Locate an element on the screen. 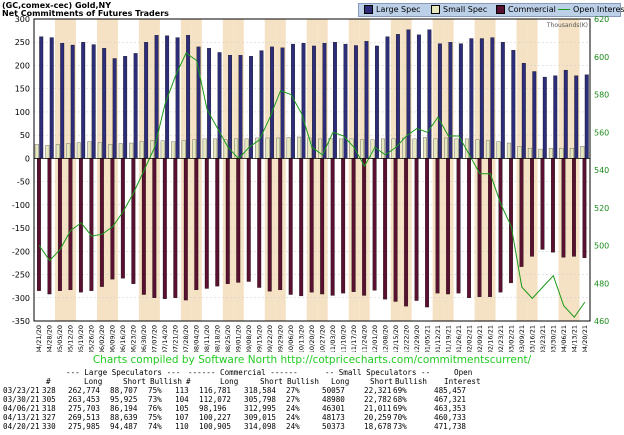  table-cell: 105 is located at coordinates (182, 408).